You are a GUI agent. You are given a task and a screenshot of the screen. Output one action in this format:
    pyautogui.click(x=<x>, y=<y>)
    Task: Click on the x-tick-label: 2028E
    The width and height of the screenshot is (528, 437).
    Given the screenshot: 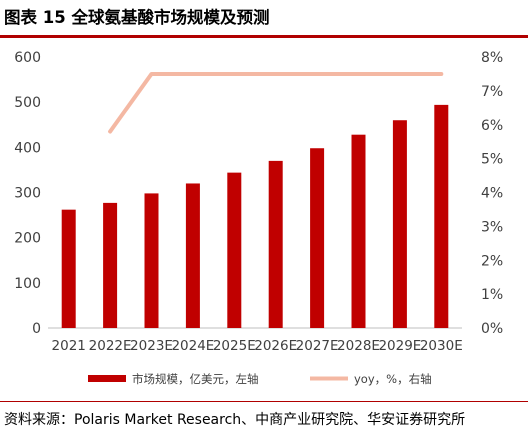 What is the action you would take?
    pyautogui.click(x=358, y=346)
    